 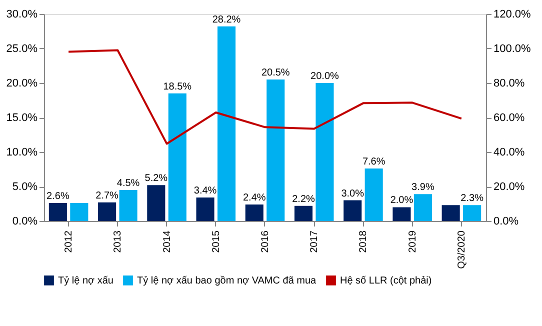 What do you see at coordinates (107, 196) in the screenshot?
I see `data-label: 2.7%` at bounding box center [107, 196].